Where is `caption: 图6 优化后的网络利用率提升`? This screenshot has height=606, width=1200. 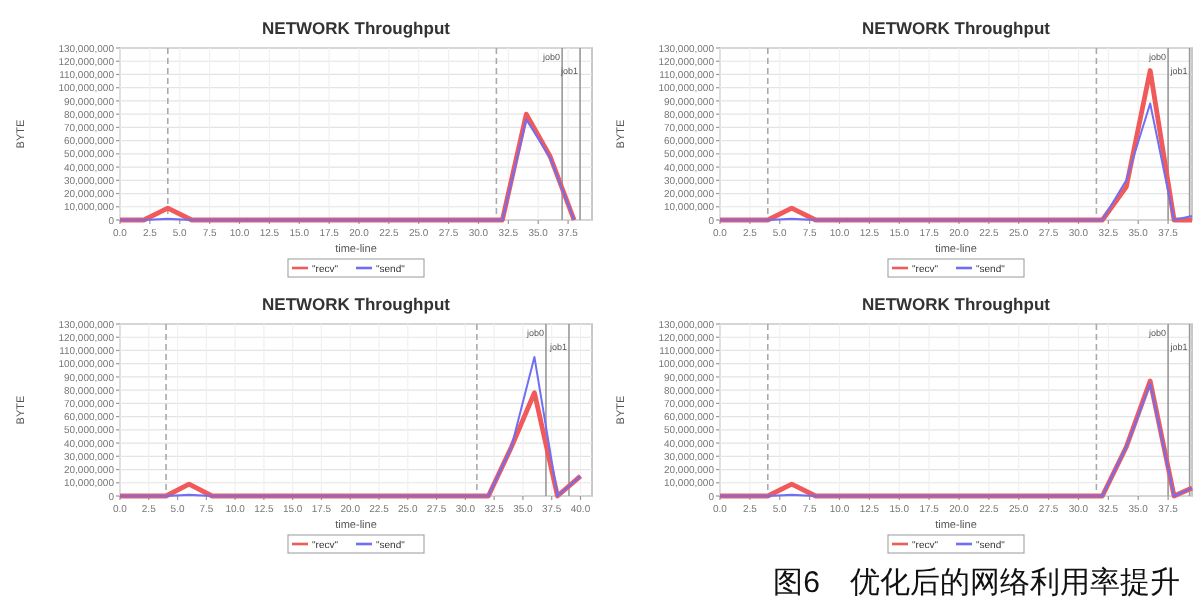 caption: 图6 优化后的网络利用率提升 is located at coordinates (976, 583).